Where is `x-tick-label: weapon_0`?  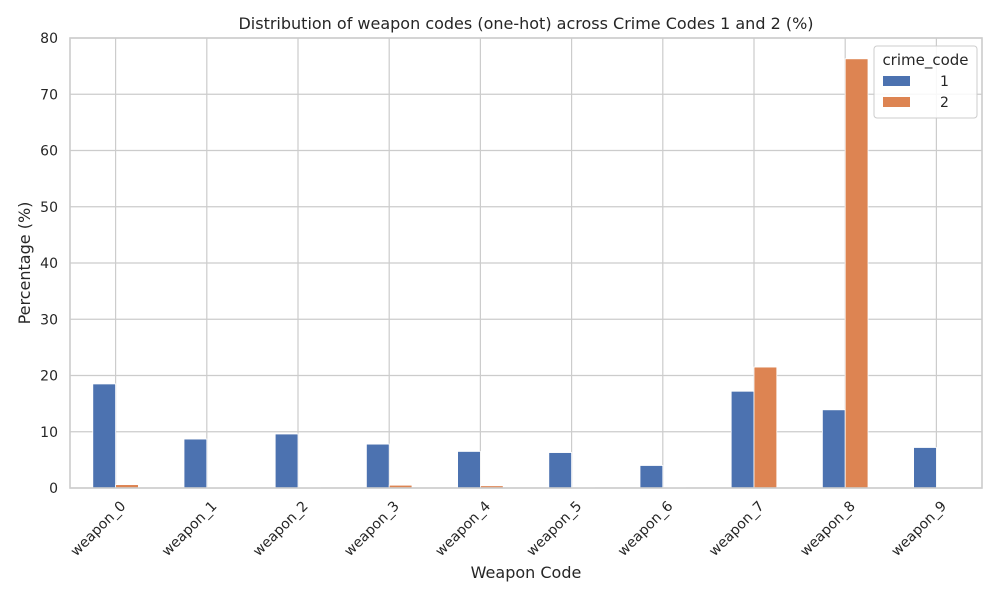 x-tick-label: weapon_0 is located at coordinates (98, 528).